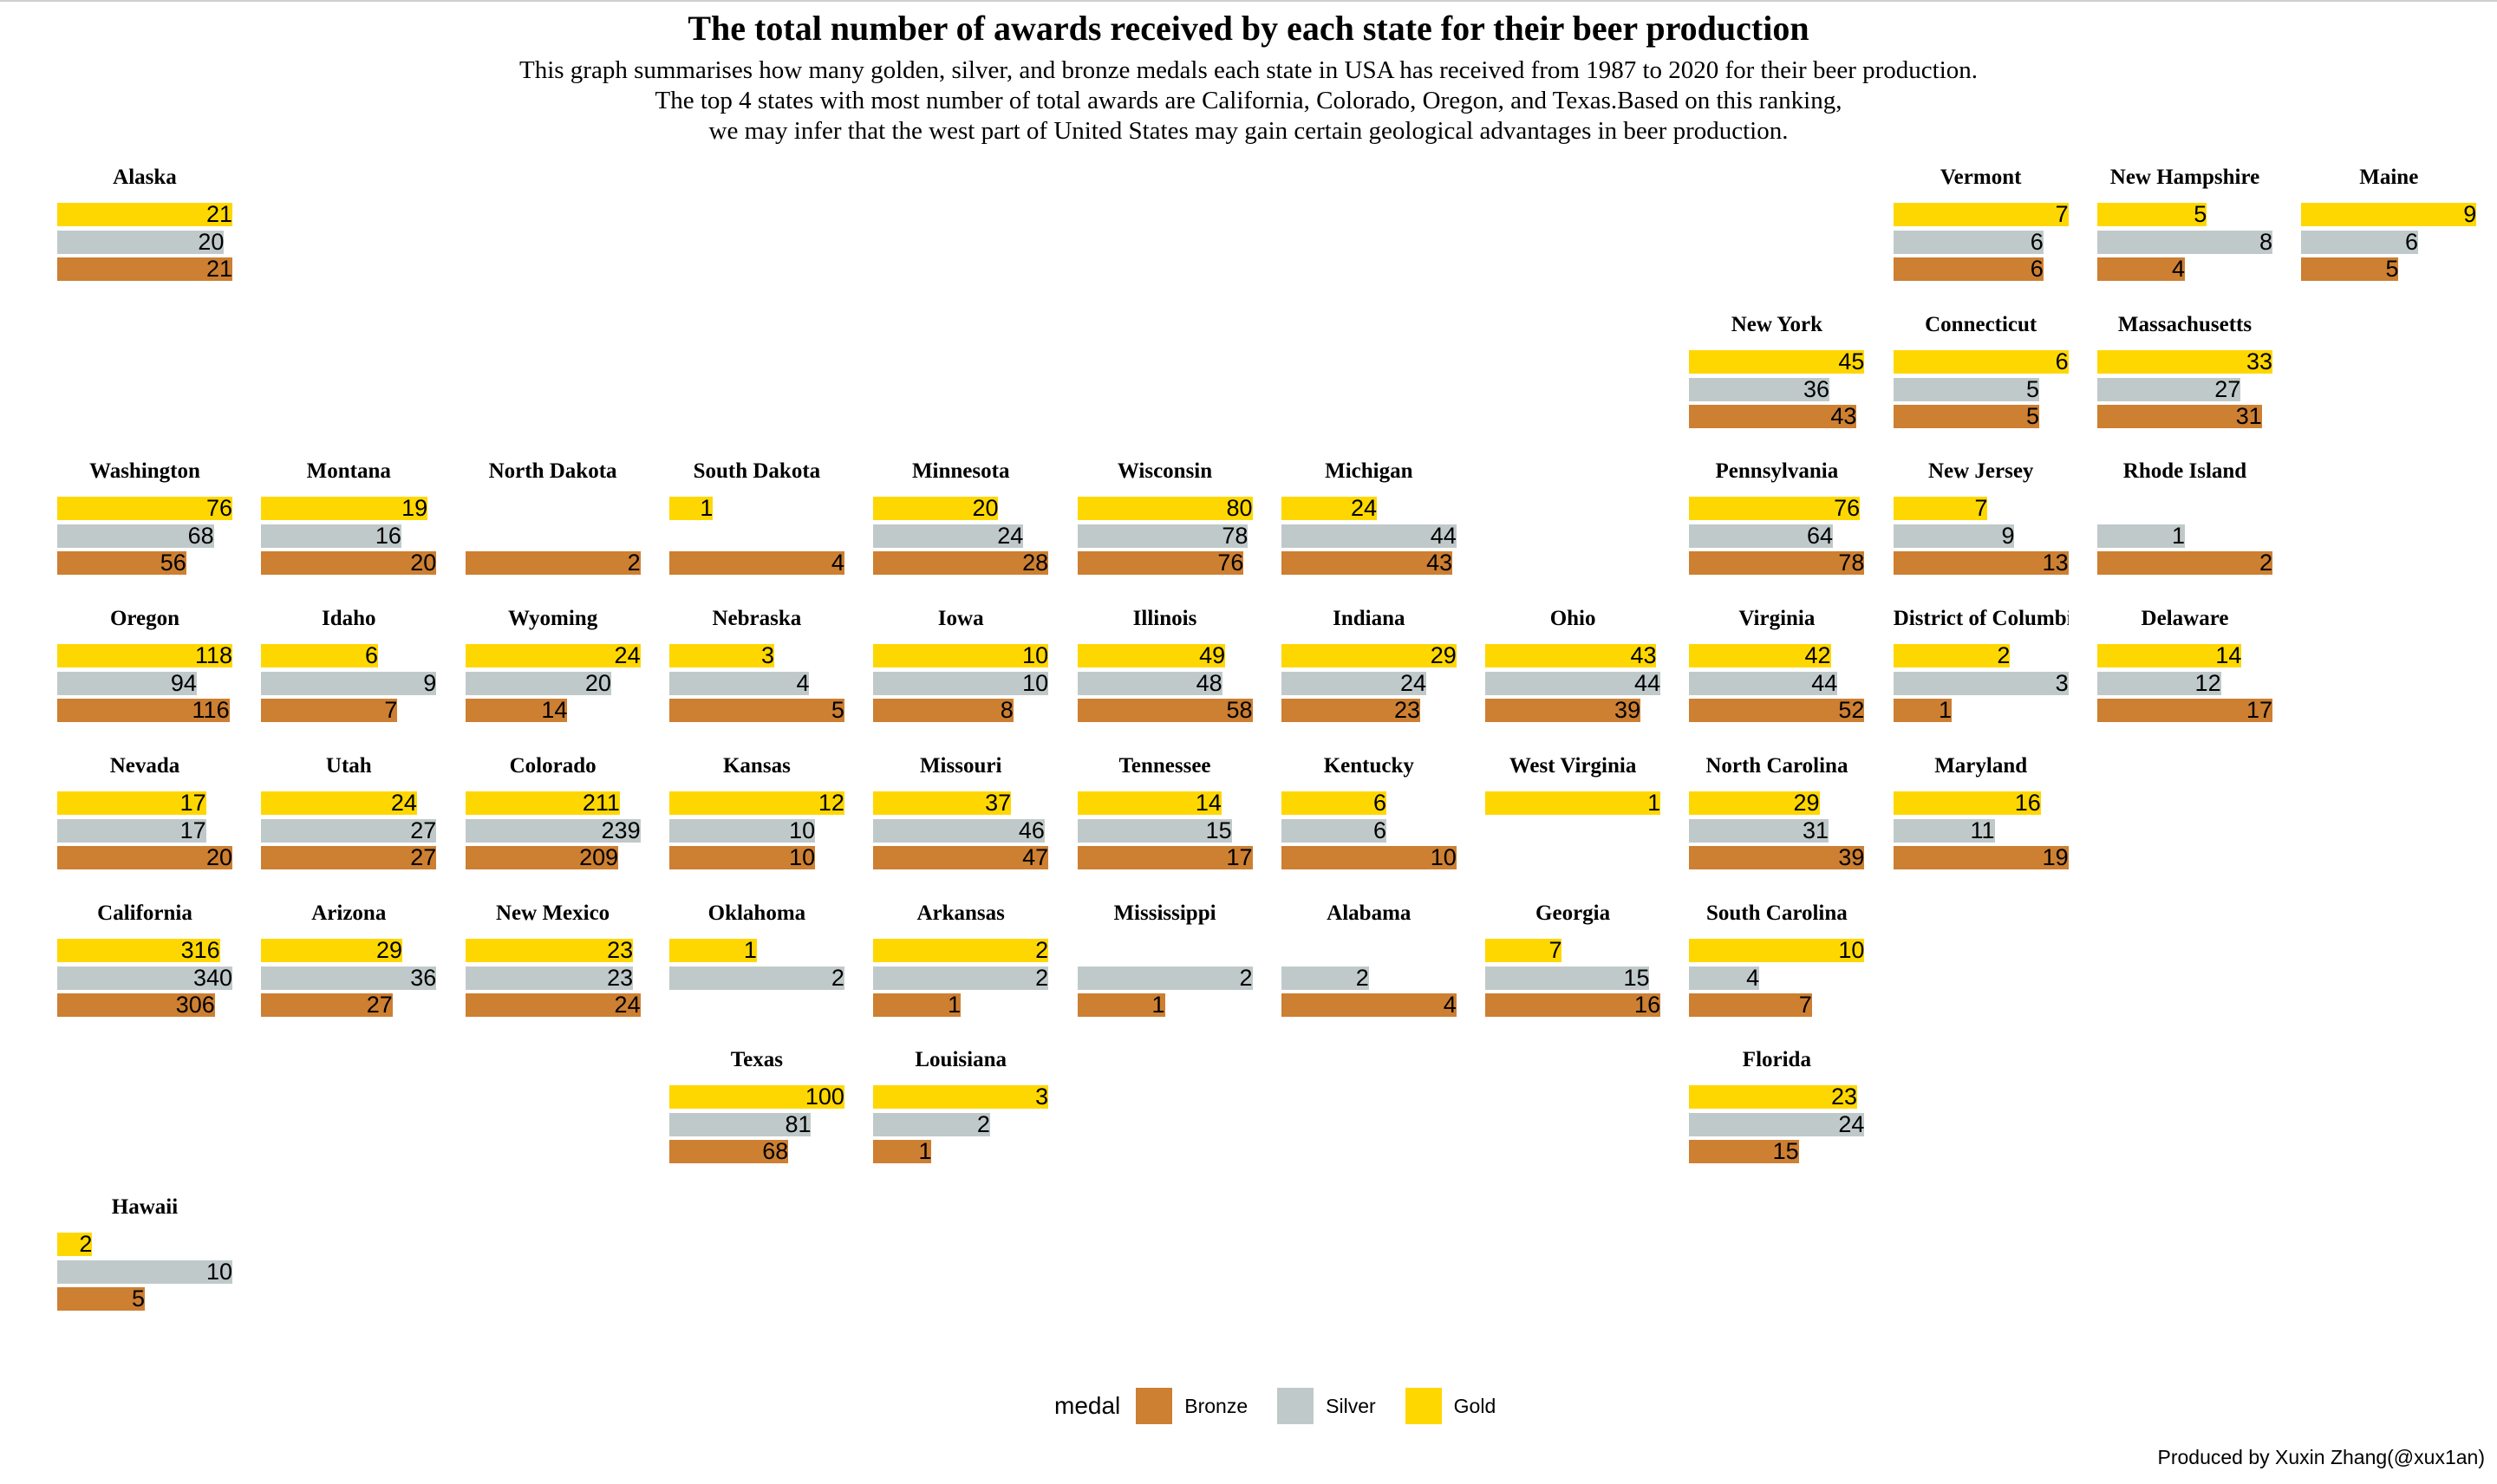  Describe the element at coordinates (1847, 508) in the screenshot. I see `gold-value-label: 76` at that location.